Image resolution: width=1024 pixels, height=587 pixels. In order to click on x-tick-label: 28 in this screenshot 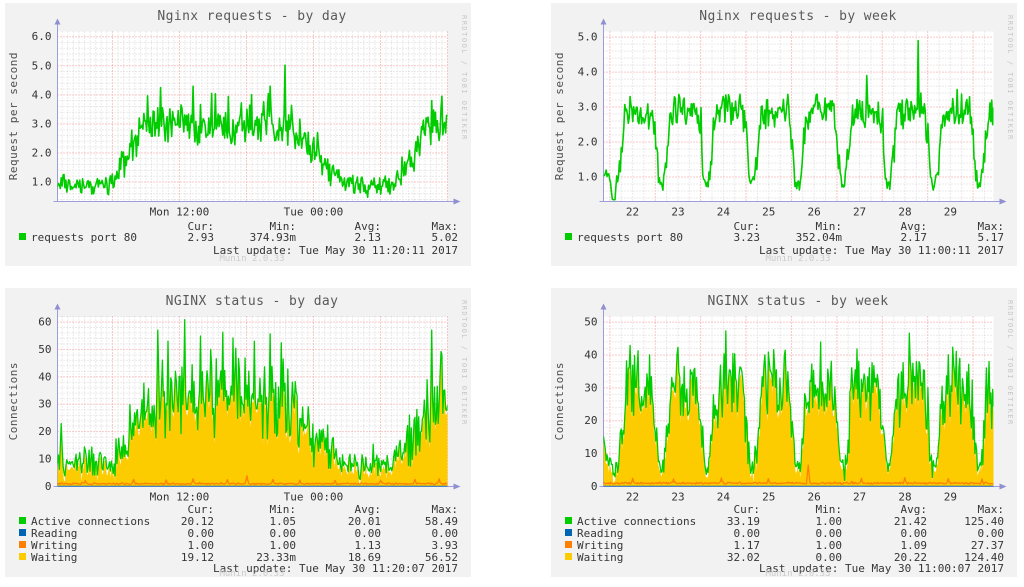, I will do `click(904, 212)`.